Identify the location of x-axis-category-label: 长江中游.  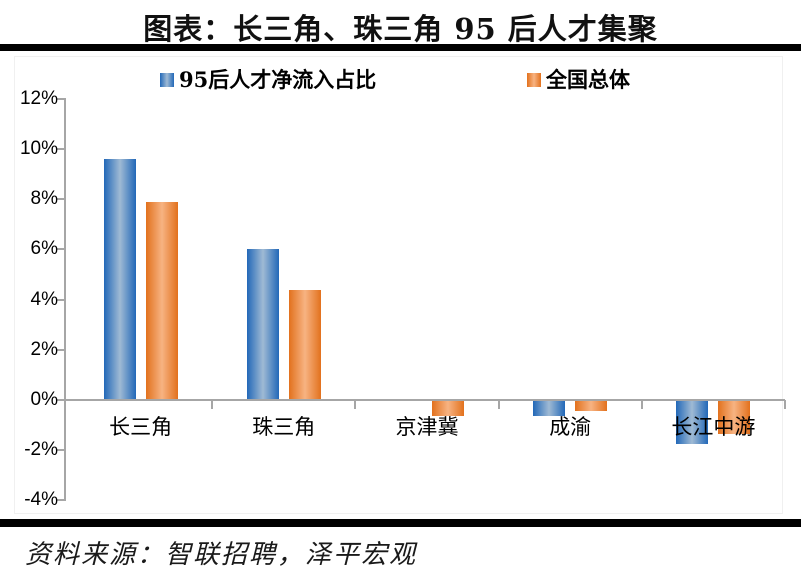
(713, 427).